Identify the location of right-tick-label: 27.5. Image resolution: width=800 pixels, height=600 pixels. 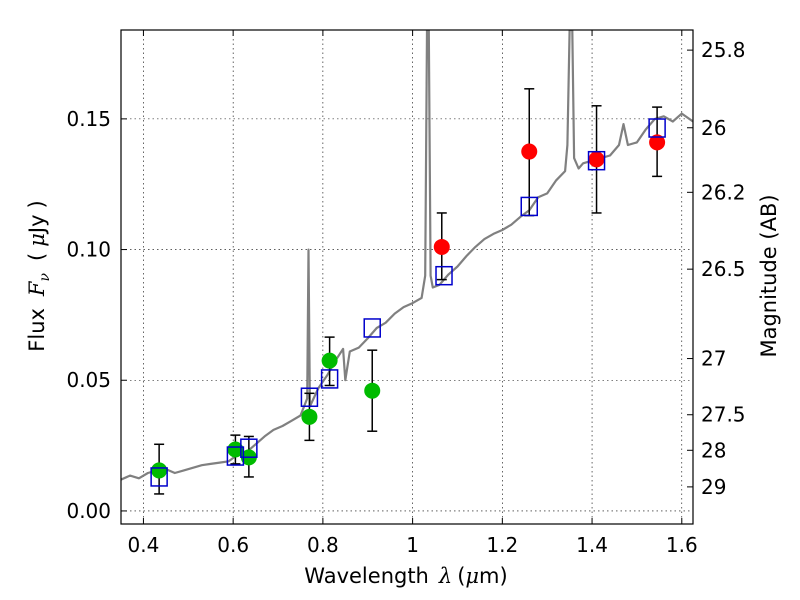
(723, 415).